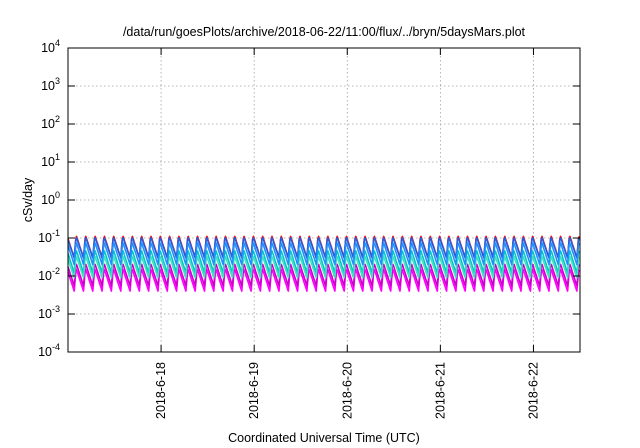 Image resolution: width=640 pixels, height=448 pixels. Describe the element at coordinates (56, 309) in the screenshot. I see `y-tick-exponent: -3` at that location.